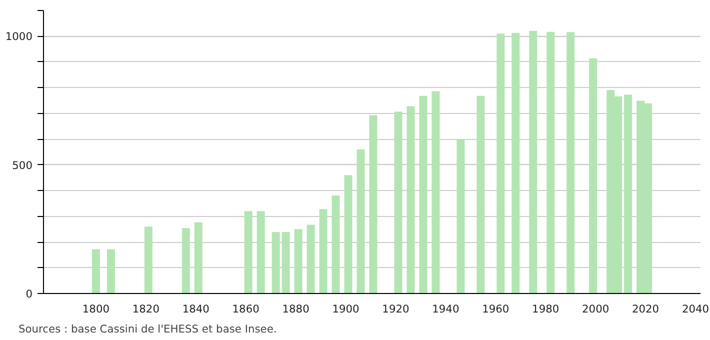  Describe the element at coordinates (396, 309) in the screenshot. I see `x-tick-label: 1920` at that location.